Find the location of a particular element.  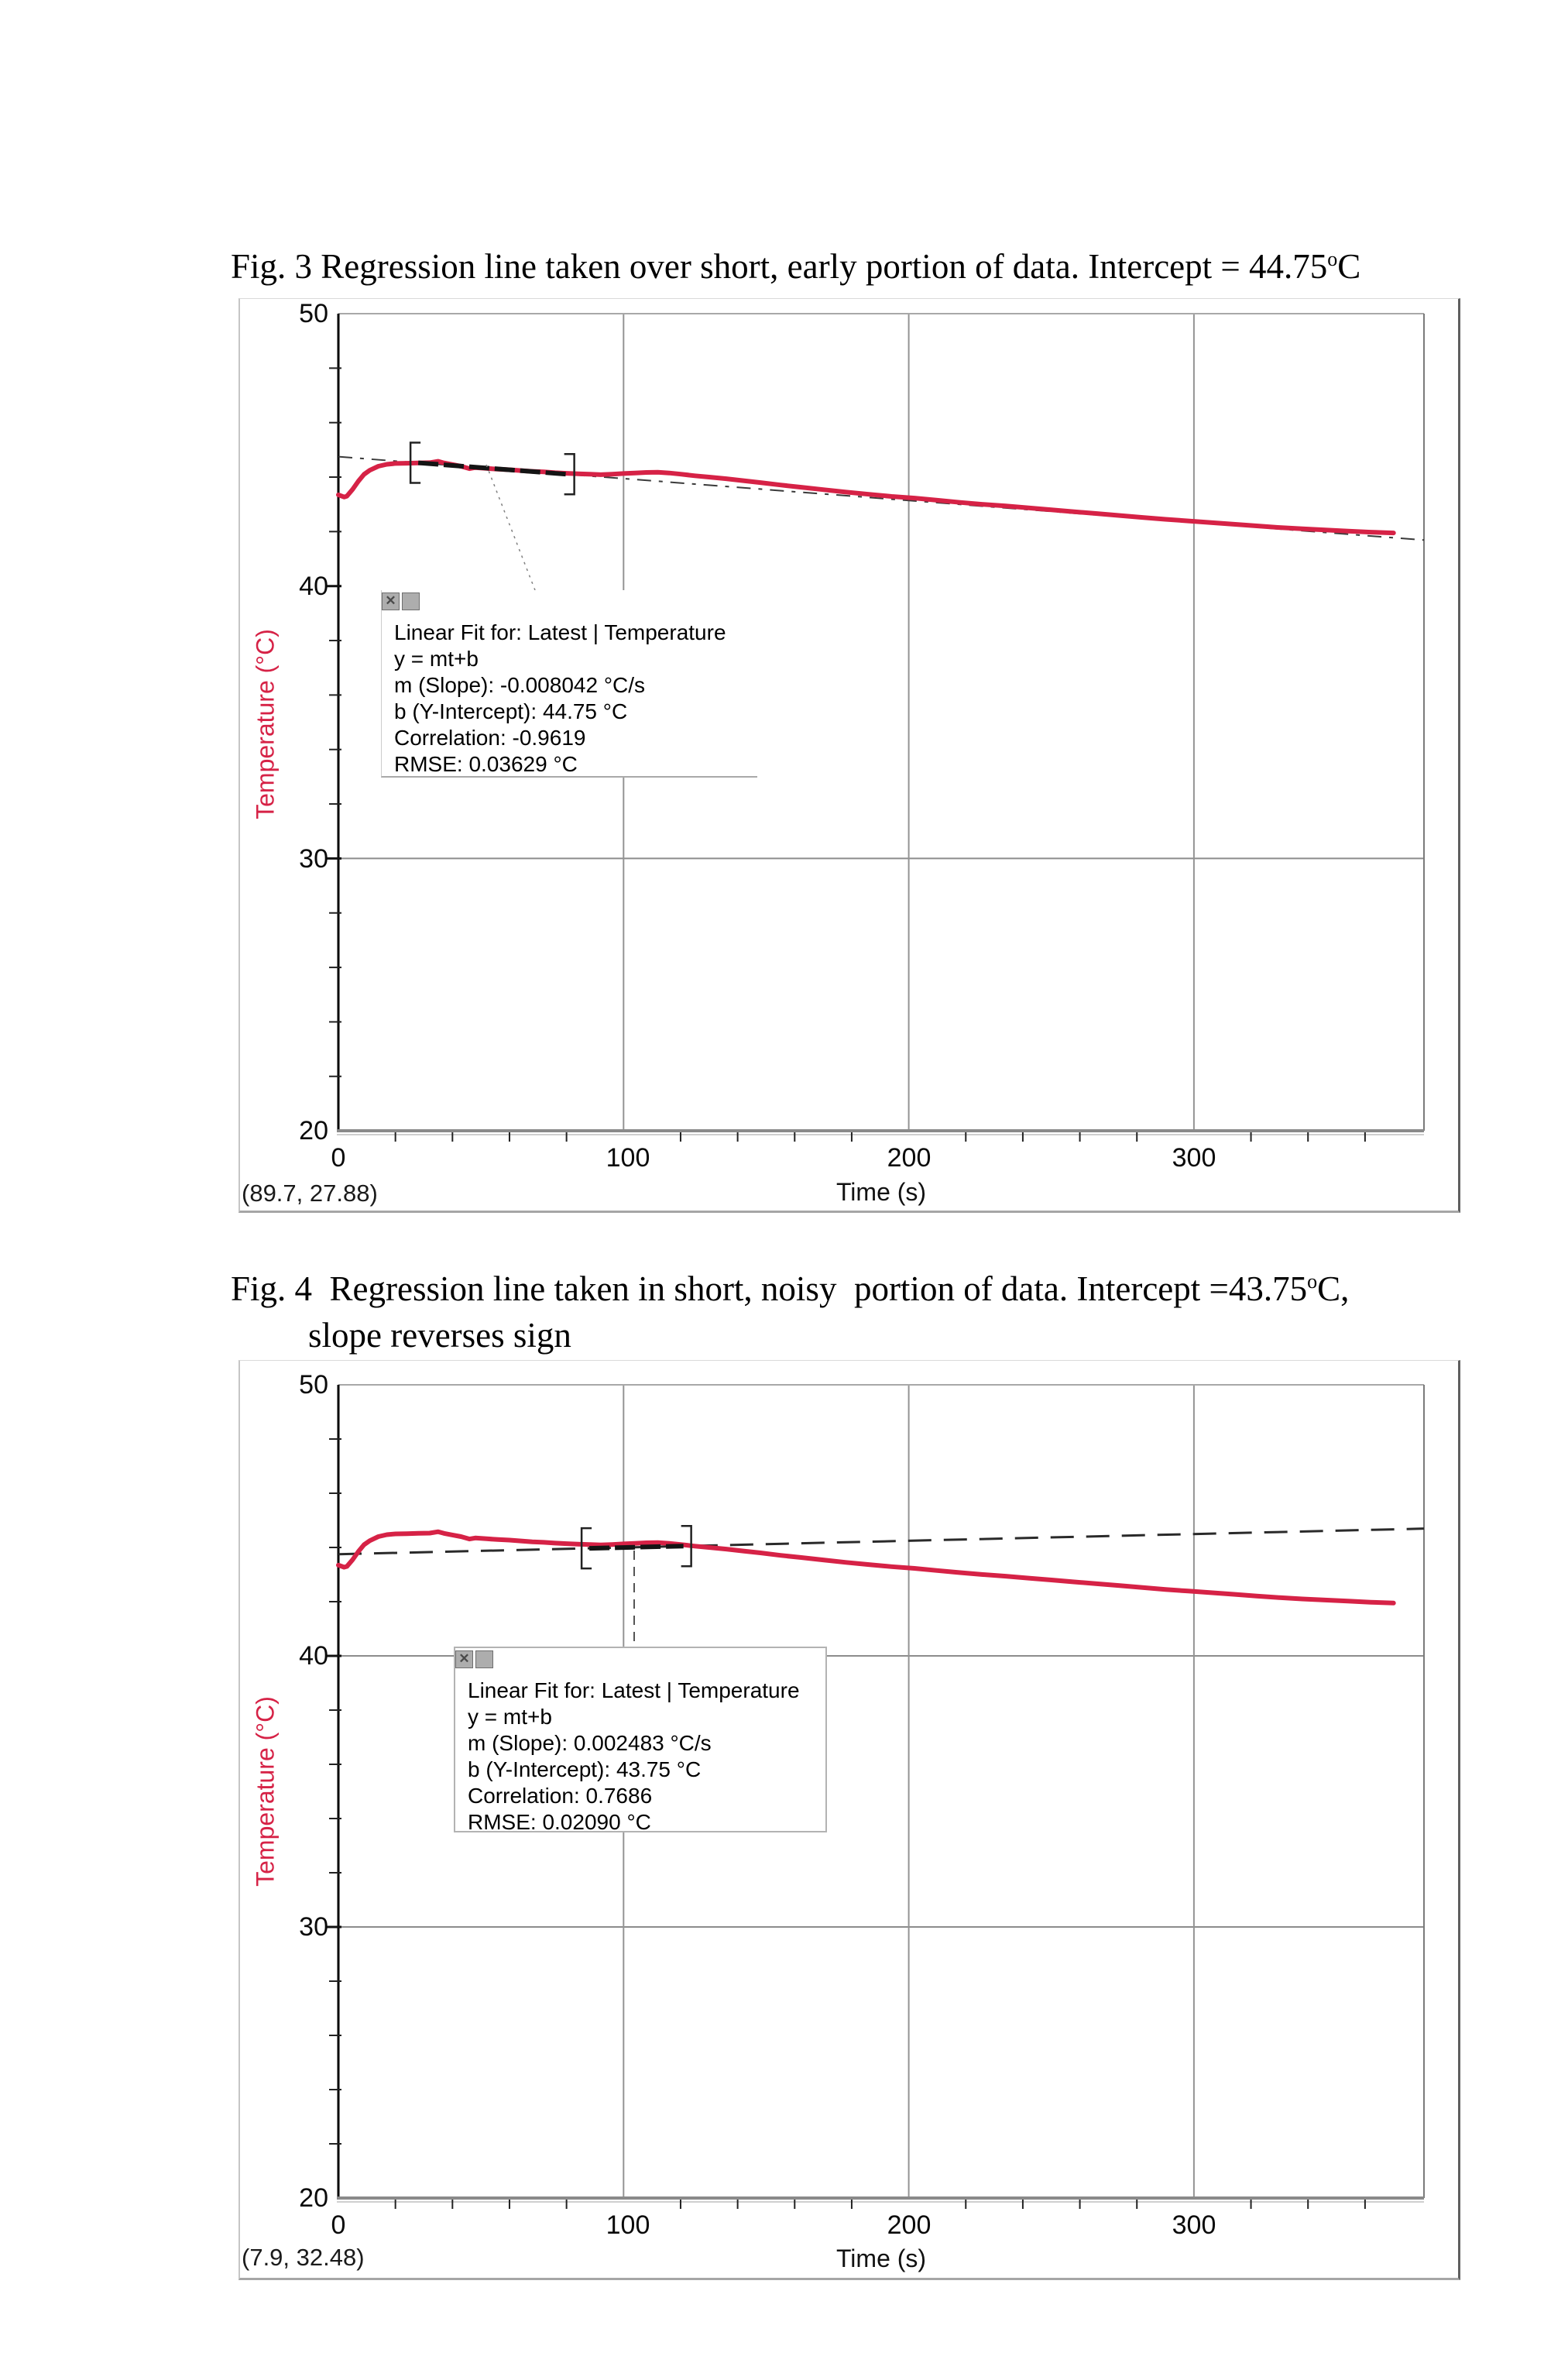

fig4-ytick-30: 30 is located at coordinates (313, 1927).